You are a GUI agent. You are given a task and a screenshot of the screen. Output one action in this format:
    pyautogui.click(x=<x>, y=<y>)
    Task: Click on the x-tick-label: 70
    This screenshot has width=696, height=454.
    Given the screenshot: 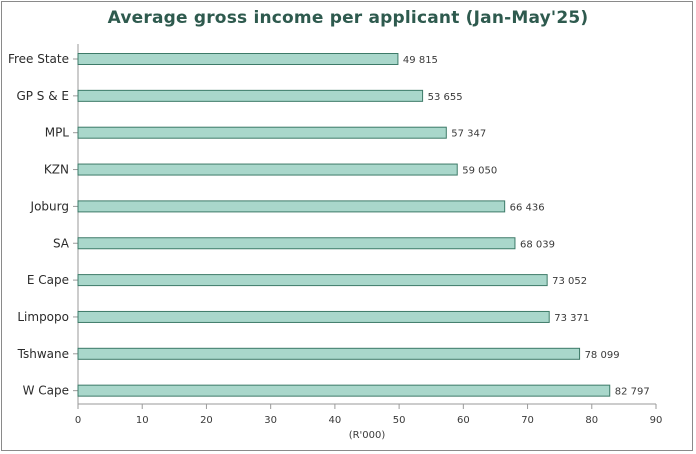 What is the action you would take?
    pyautogui.click(x=527, y=420)
    